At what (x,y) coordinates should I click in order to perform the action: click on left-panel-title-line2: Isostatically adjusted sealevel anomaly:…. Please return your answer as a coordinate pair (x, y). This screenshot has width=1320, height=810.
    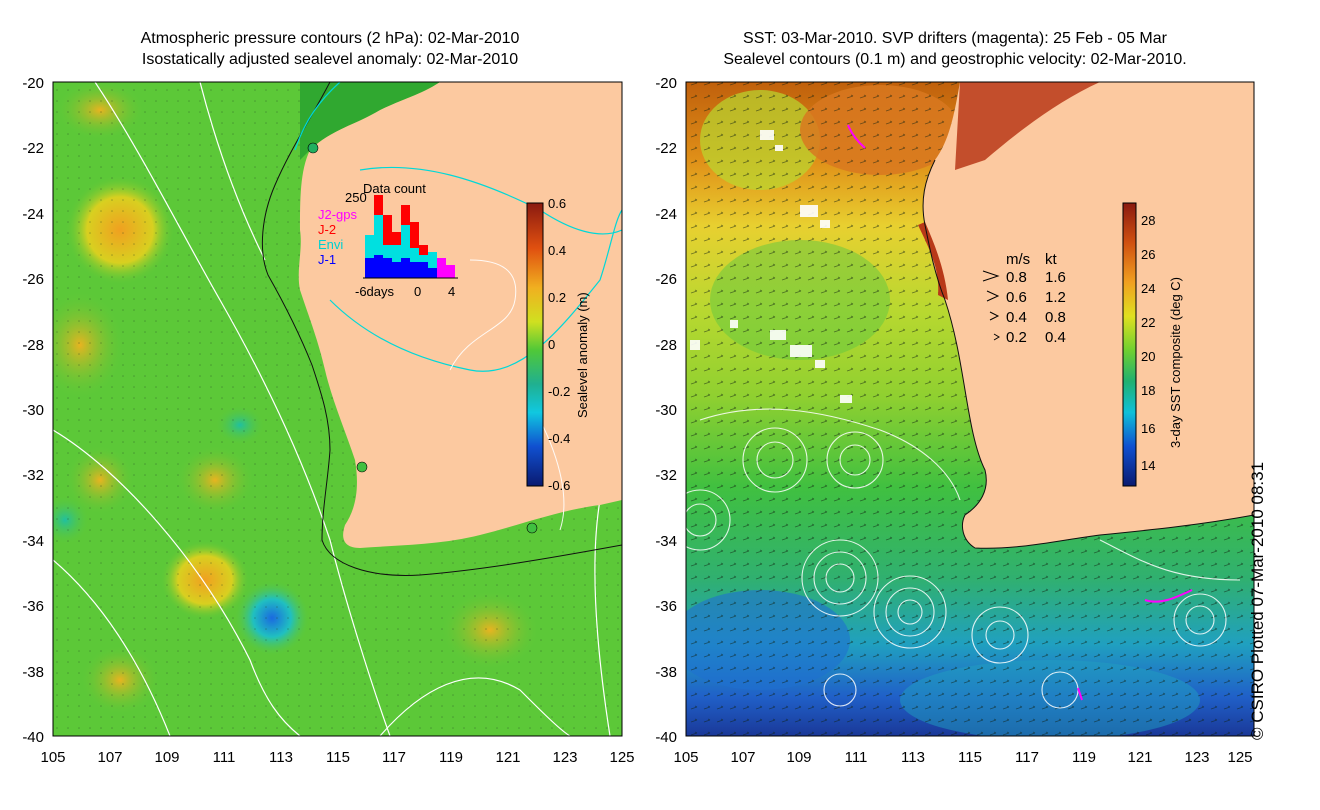
    Looking at the image, I should click on (330, 59).